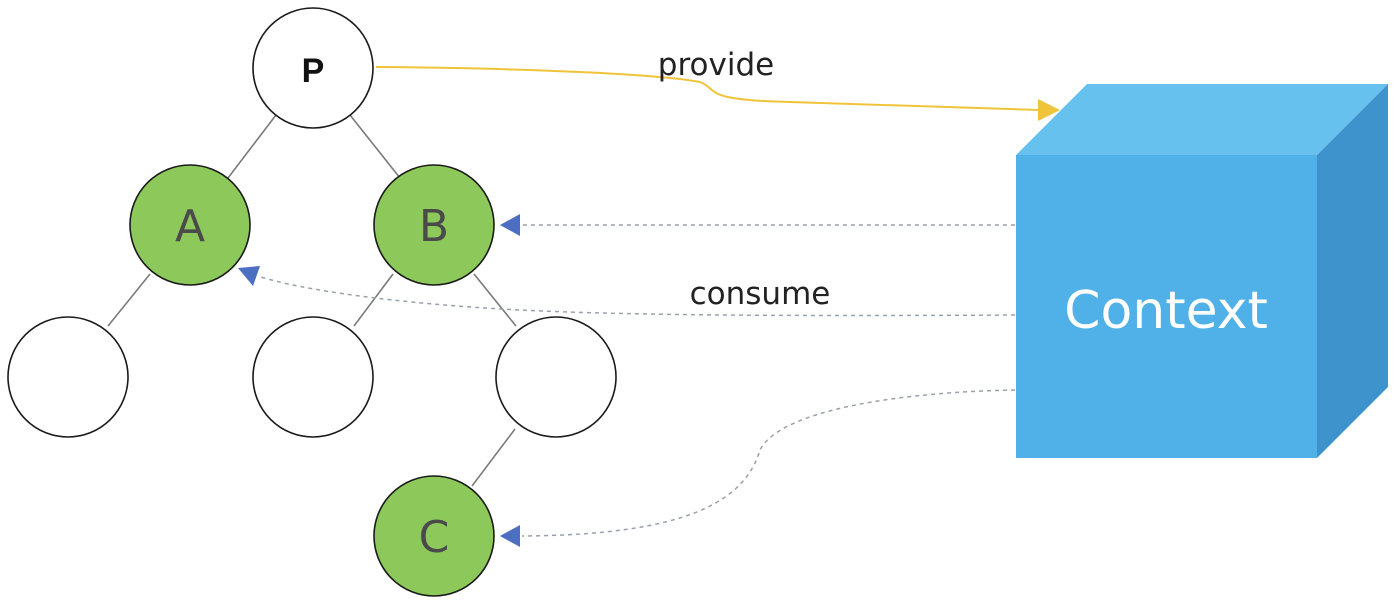  Describe the element at coordinates (373, 300) in the screenshot. I see `edge-b-leaf2` at that location.